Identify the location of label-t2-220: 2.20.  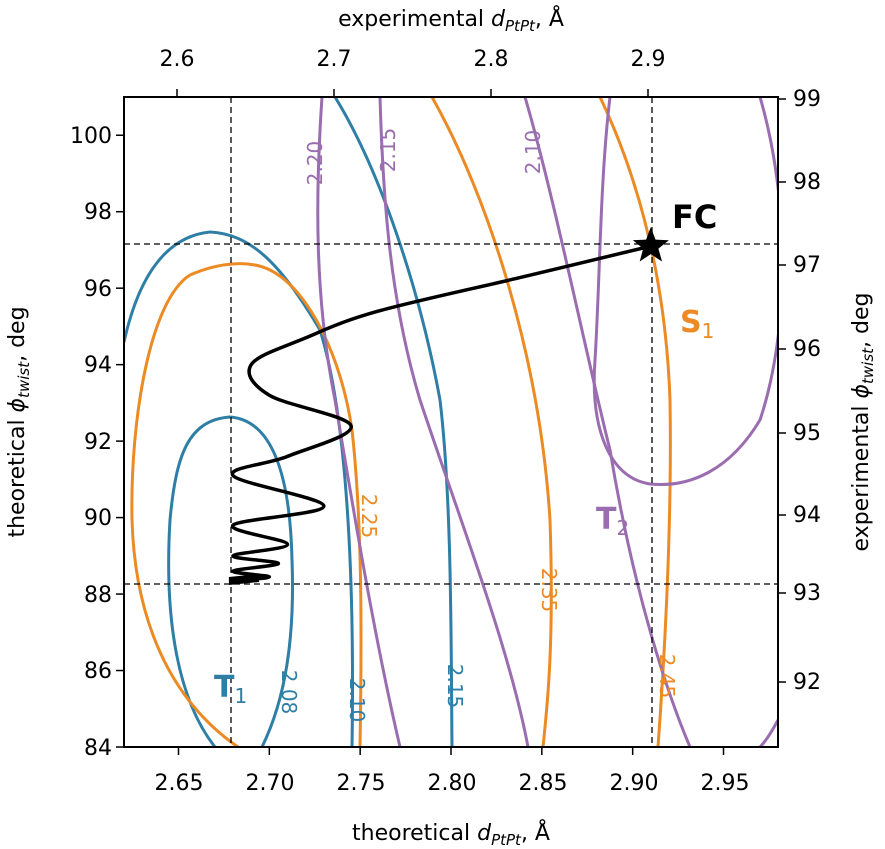
(315, 163).